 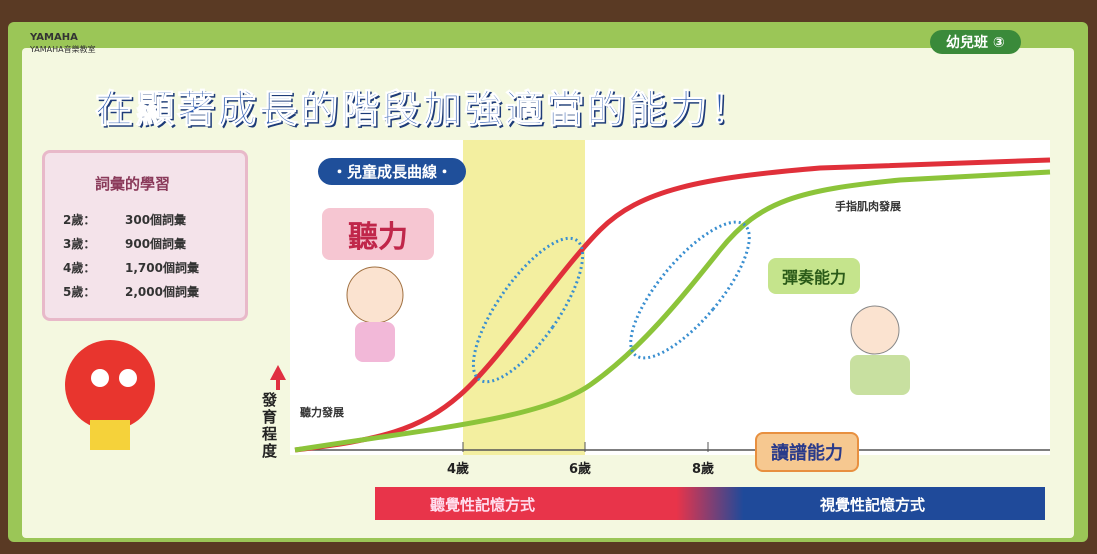 What do you see at coordinates (807, 452) in the screenshot?
I see `reading-callout: 讀譜能力` at bounding box center [807, 452].